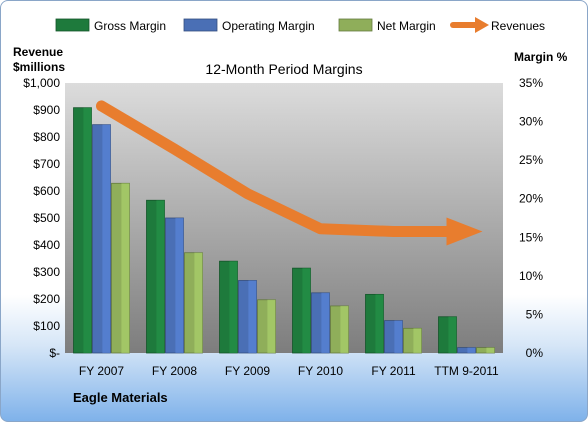 The width and height of the screenshot is (588, 422). I want to click on legend-label: Operating Margin, so click(268, 26).